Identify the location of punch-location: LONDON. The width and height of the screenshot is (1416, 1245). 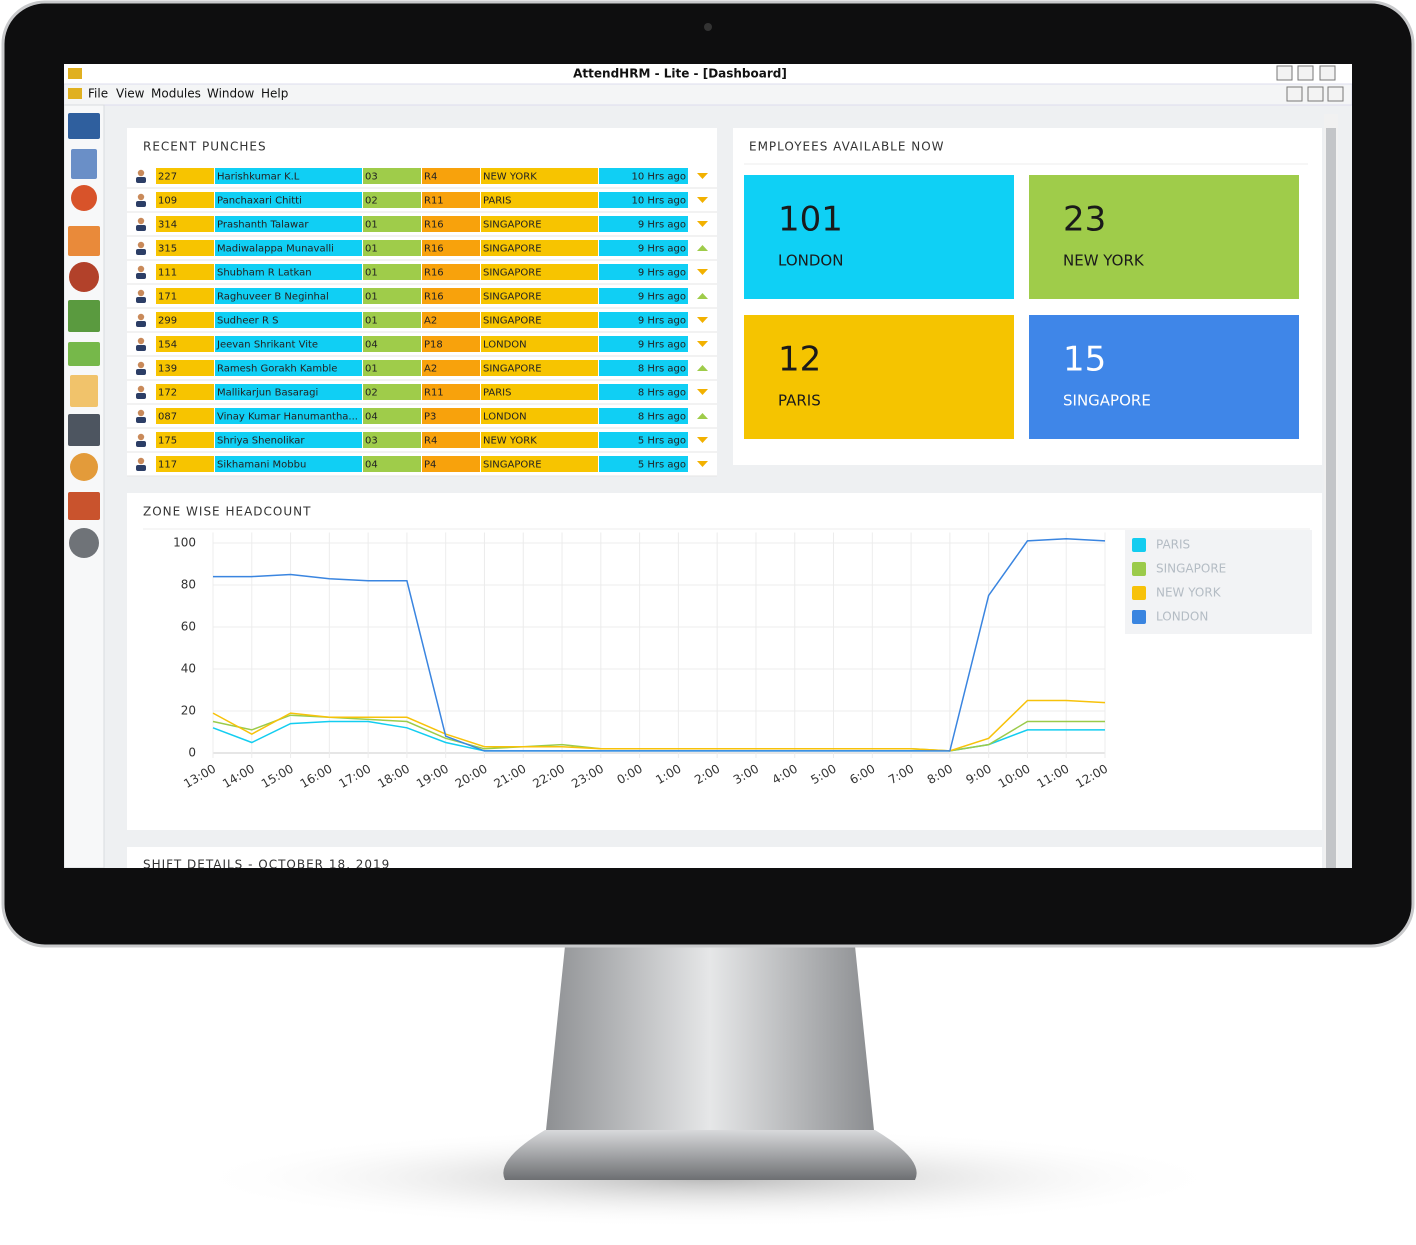
(505, 417).